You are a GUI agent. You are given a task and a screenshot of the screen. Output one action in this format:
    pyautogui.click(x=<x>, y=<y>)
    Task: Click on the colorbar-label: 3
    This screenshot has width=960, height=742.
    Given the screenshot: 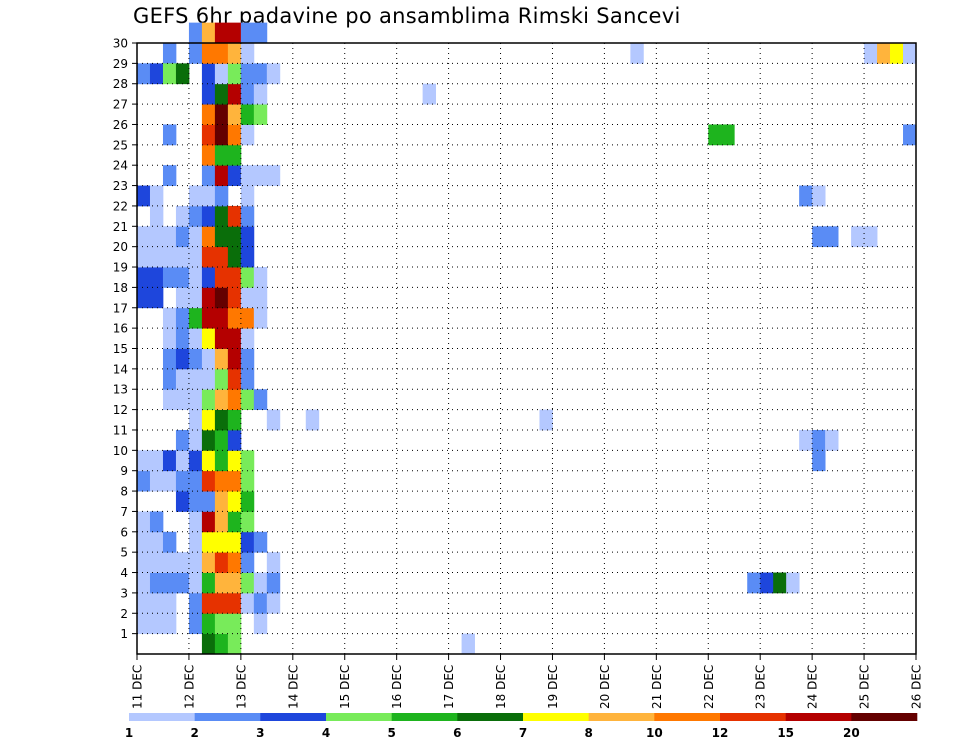 What is the action you would take?
    pyautogui.click(x=260, y=733)
    